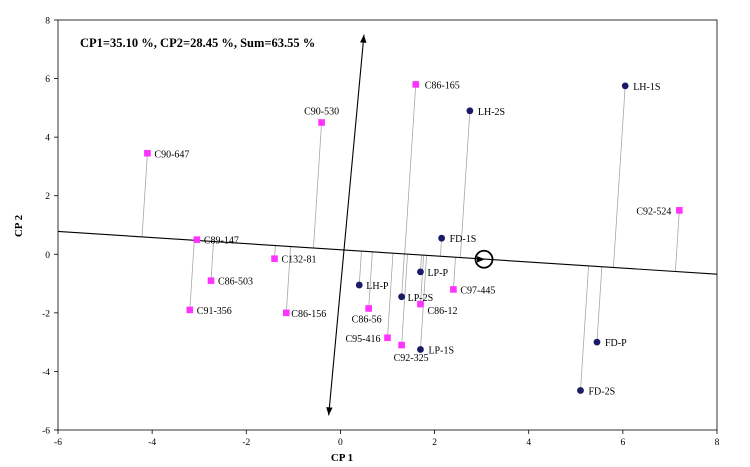  What do you see at coordinates (299, 260) in the screenshot?
I see `point-label: C132-81` at bounding box center [299, 260].